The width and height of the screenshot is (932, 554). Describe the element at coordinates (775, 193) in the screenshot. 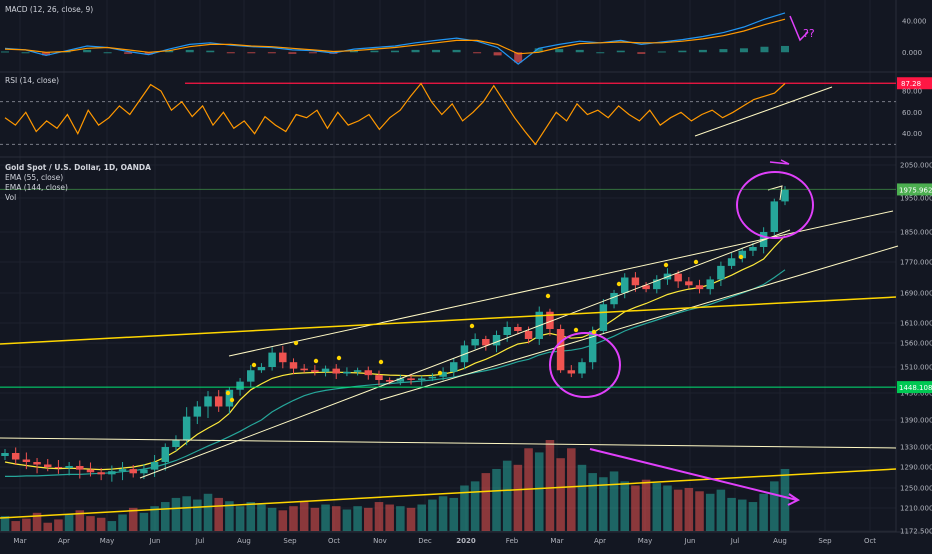

I see `projection-triangle` at that location.